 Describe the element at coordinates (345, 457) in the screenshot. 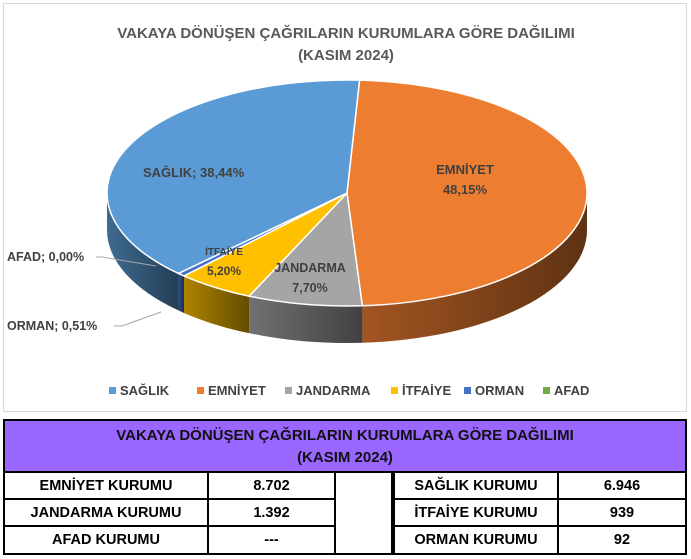

I see `table-title-line2: (KASIM 2024)` at that location.